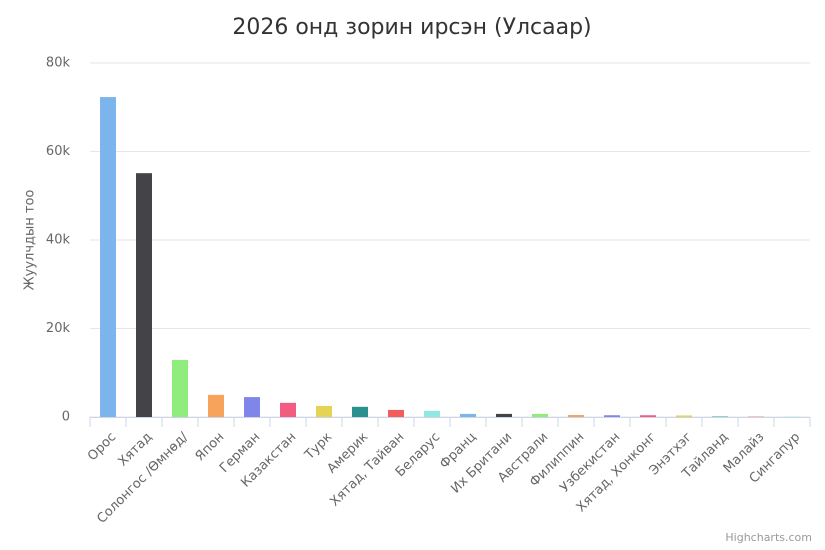 The height and width of the screenshot is (550, 825). What do you see at coordinates (411, 27) in the screenshot?
I see `chart-title: 2026 онд зорин ирсэн (Улсаар)` at bounding box center [411, 27].